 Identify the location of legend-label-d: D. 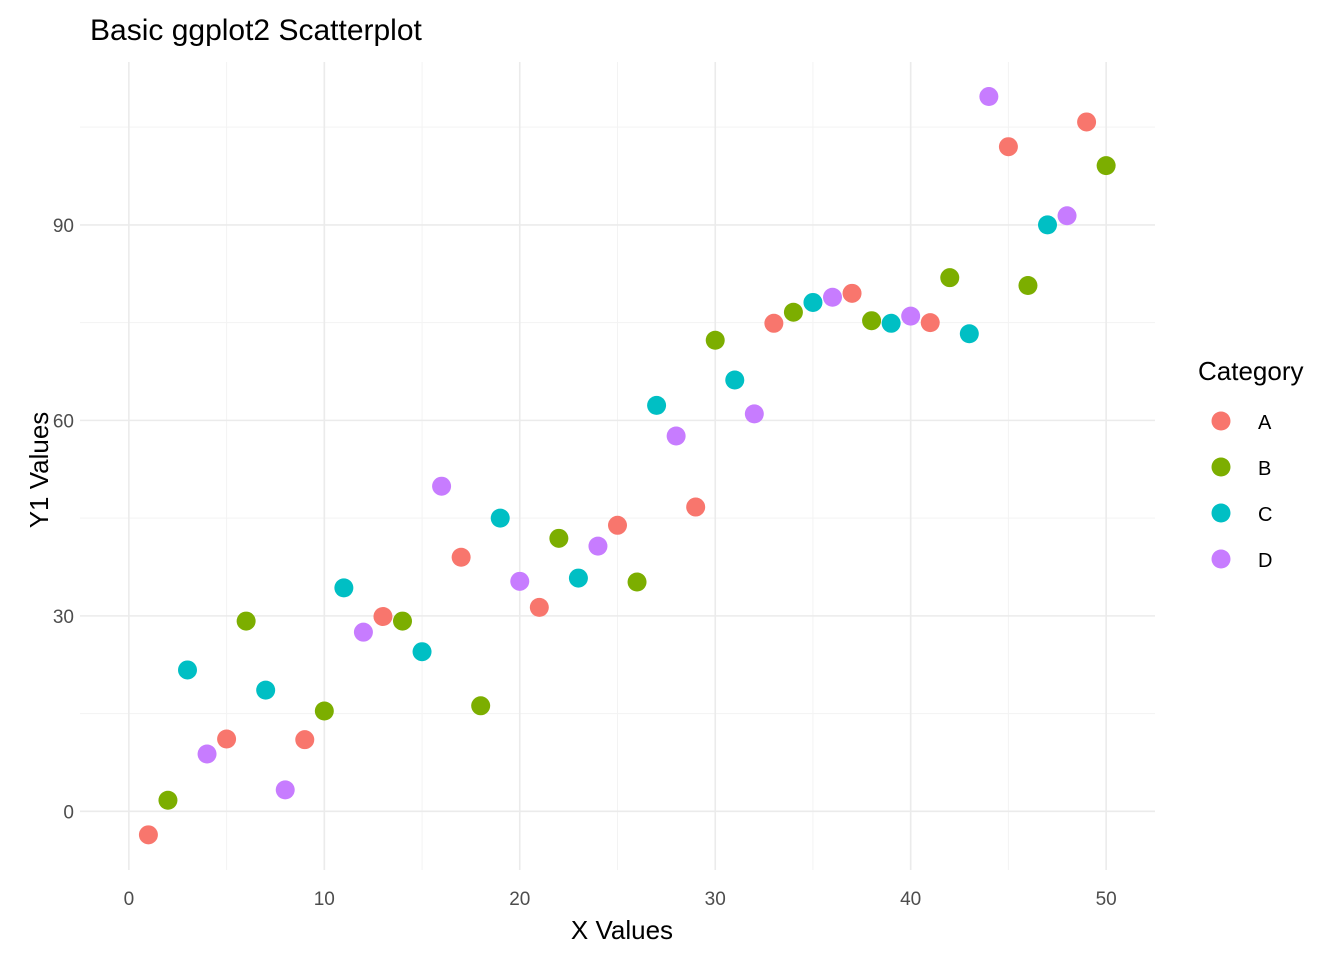
(1265, 561).